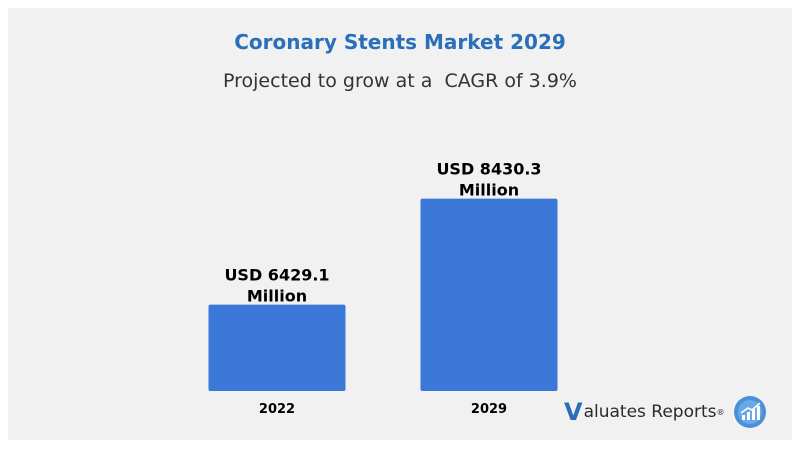 This screenshot has width=800, height=450. What do you see at coordinates (650, 412) in the screenshot?
I see `brand-name: aluates Reports` at bounding box center [650, 412].